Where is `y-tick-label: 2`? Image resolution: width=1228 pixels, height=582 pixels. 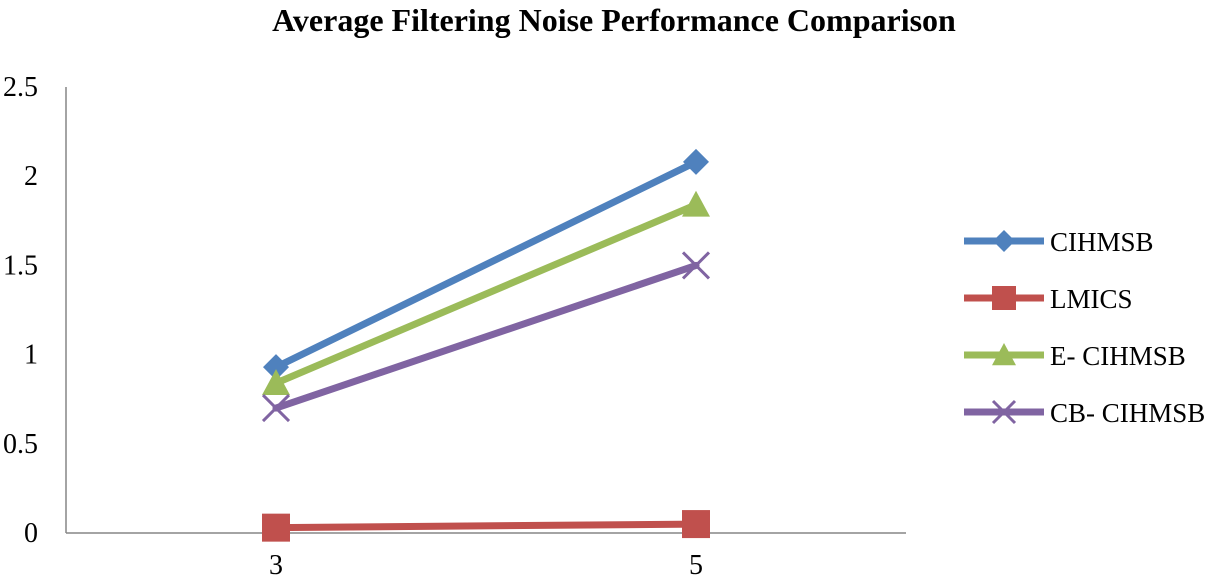 y-tick-label: 2 is located at coordinates (31, 176).